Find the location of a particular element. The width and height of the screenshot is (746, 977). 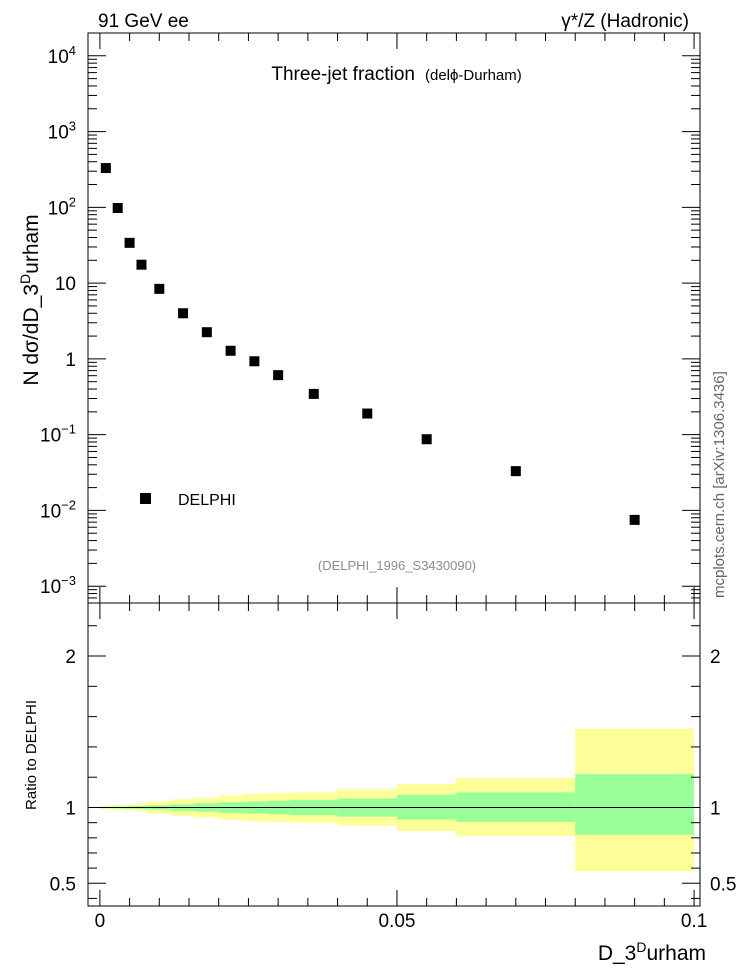

x-tick-label: 0 is located at coordinates (100, 921).